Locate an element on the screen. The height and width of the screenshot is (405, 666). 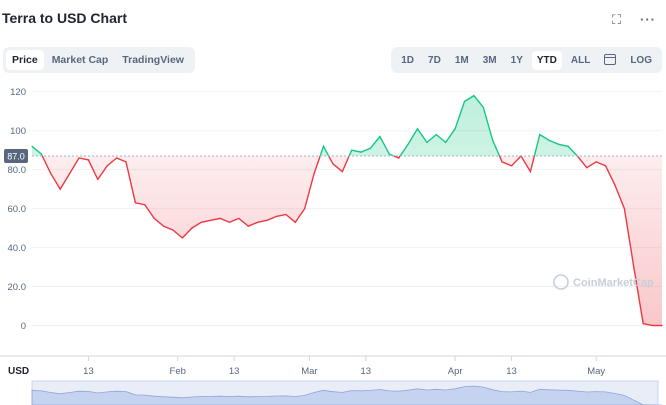
baseline-label: 87.0 is located at coordinates (16, 157).